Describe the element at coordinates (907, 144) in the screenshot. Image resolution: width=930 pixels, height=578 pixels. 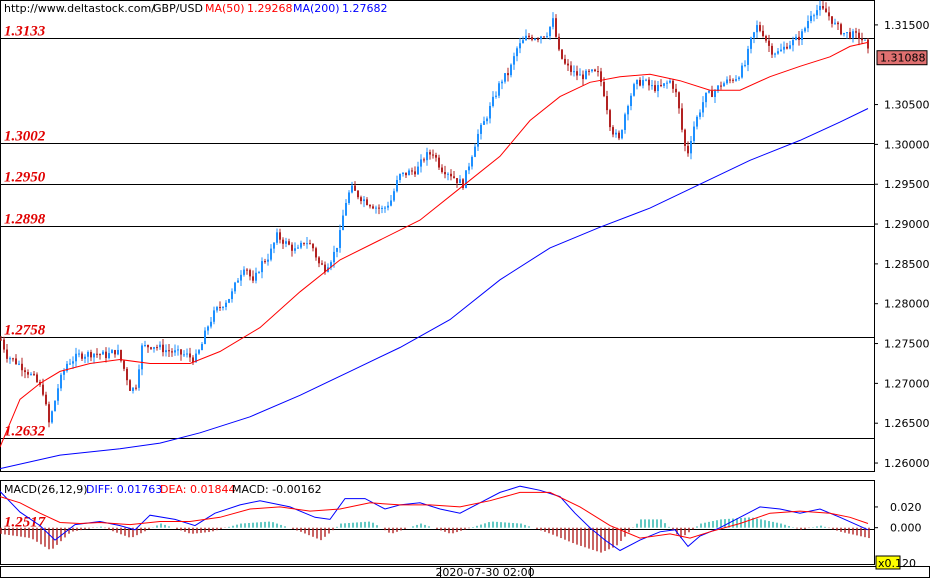
I see `price-tick-label: 1.30000` at that location.